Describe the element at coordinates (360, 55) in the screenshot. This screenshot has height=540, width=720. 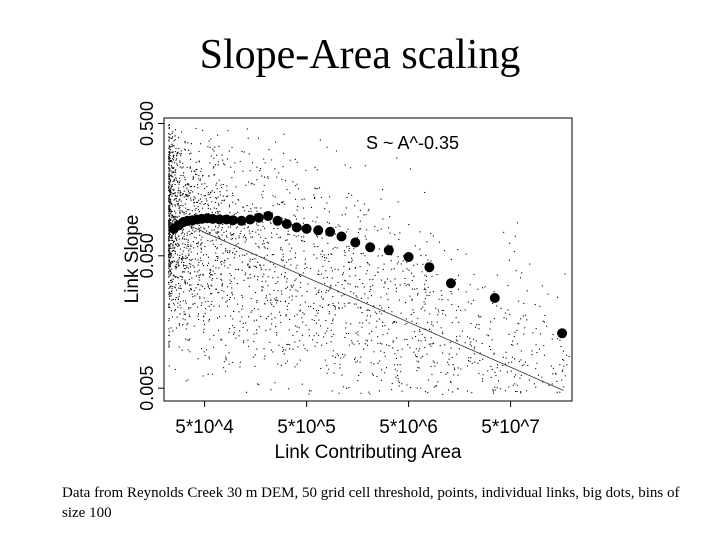
I see `slide-title: Slope-Area scaling` at that location.